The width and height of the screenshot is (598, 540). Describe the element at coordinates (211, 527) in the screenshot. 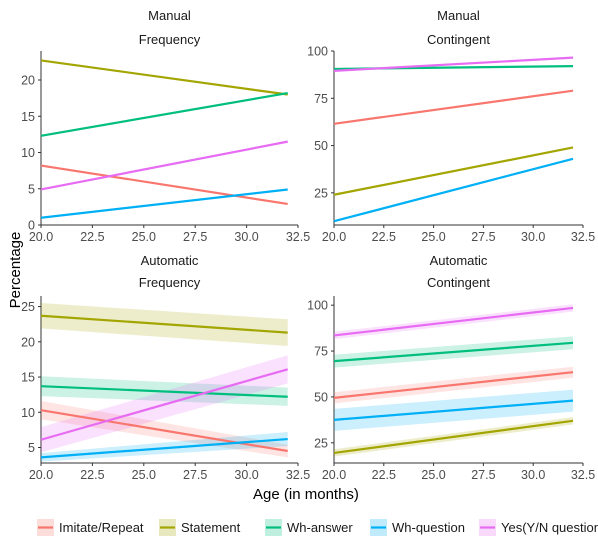

I see `legend-label: Statement` at that location.